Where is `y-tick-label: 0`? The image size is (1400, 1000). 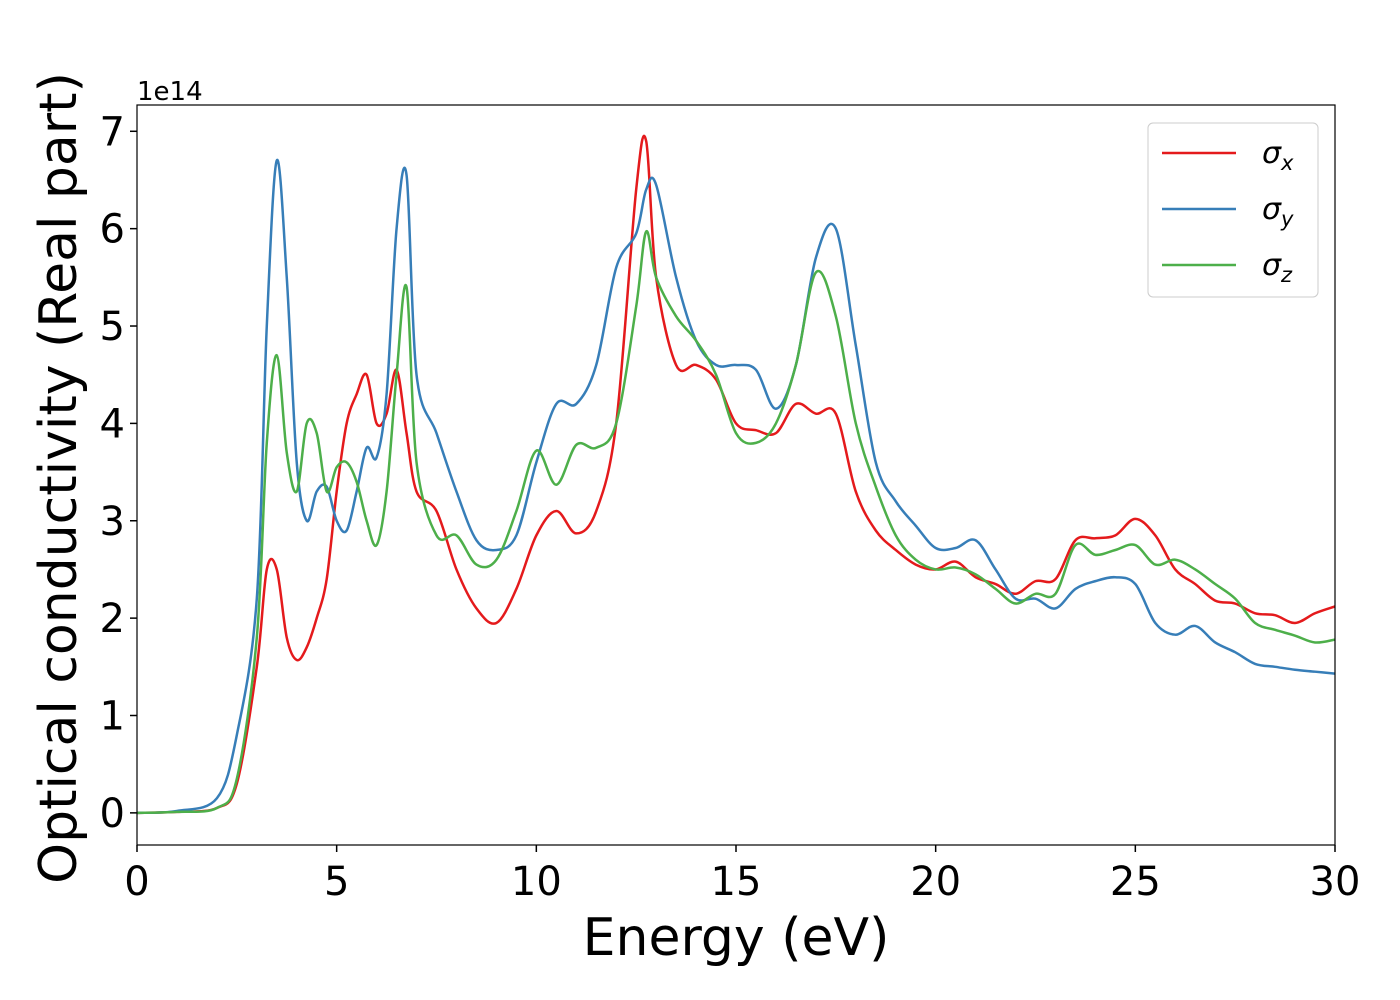 y-tick-label: 0 is located at coordinates (112, 814).